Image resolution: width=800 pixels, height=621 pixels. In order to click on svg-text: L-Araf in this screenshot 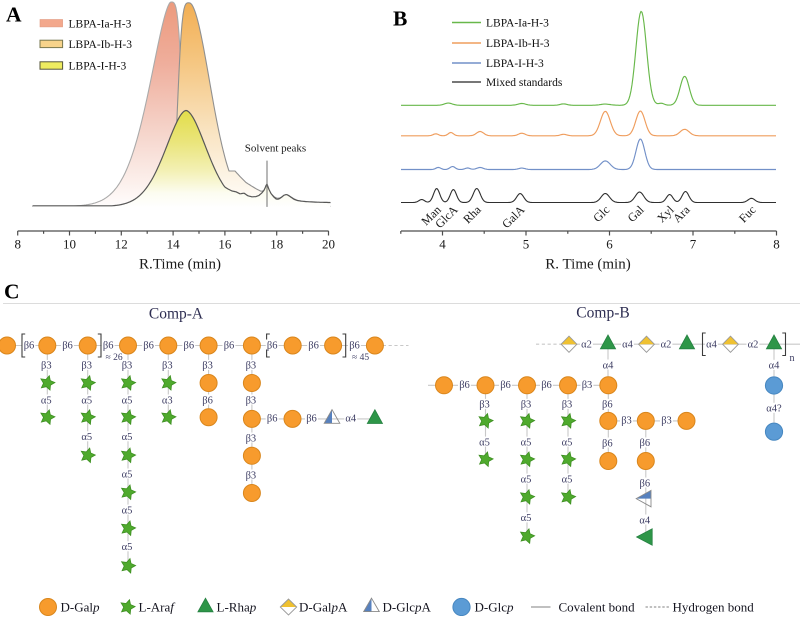, I will do `click(158, 607)`.